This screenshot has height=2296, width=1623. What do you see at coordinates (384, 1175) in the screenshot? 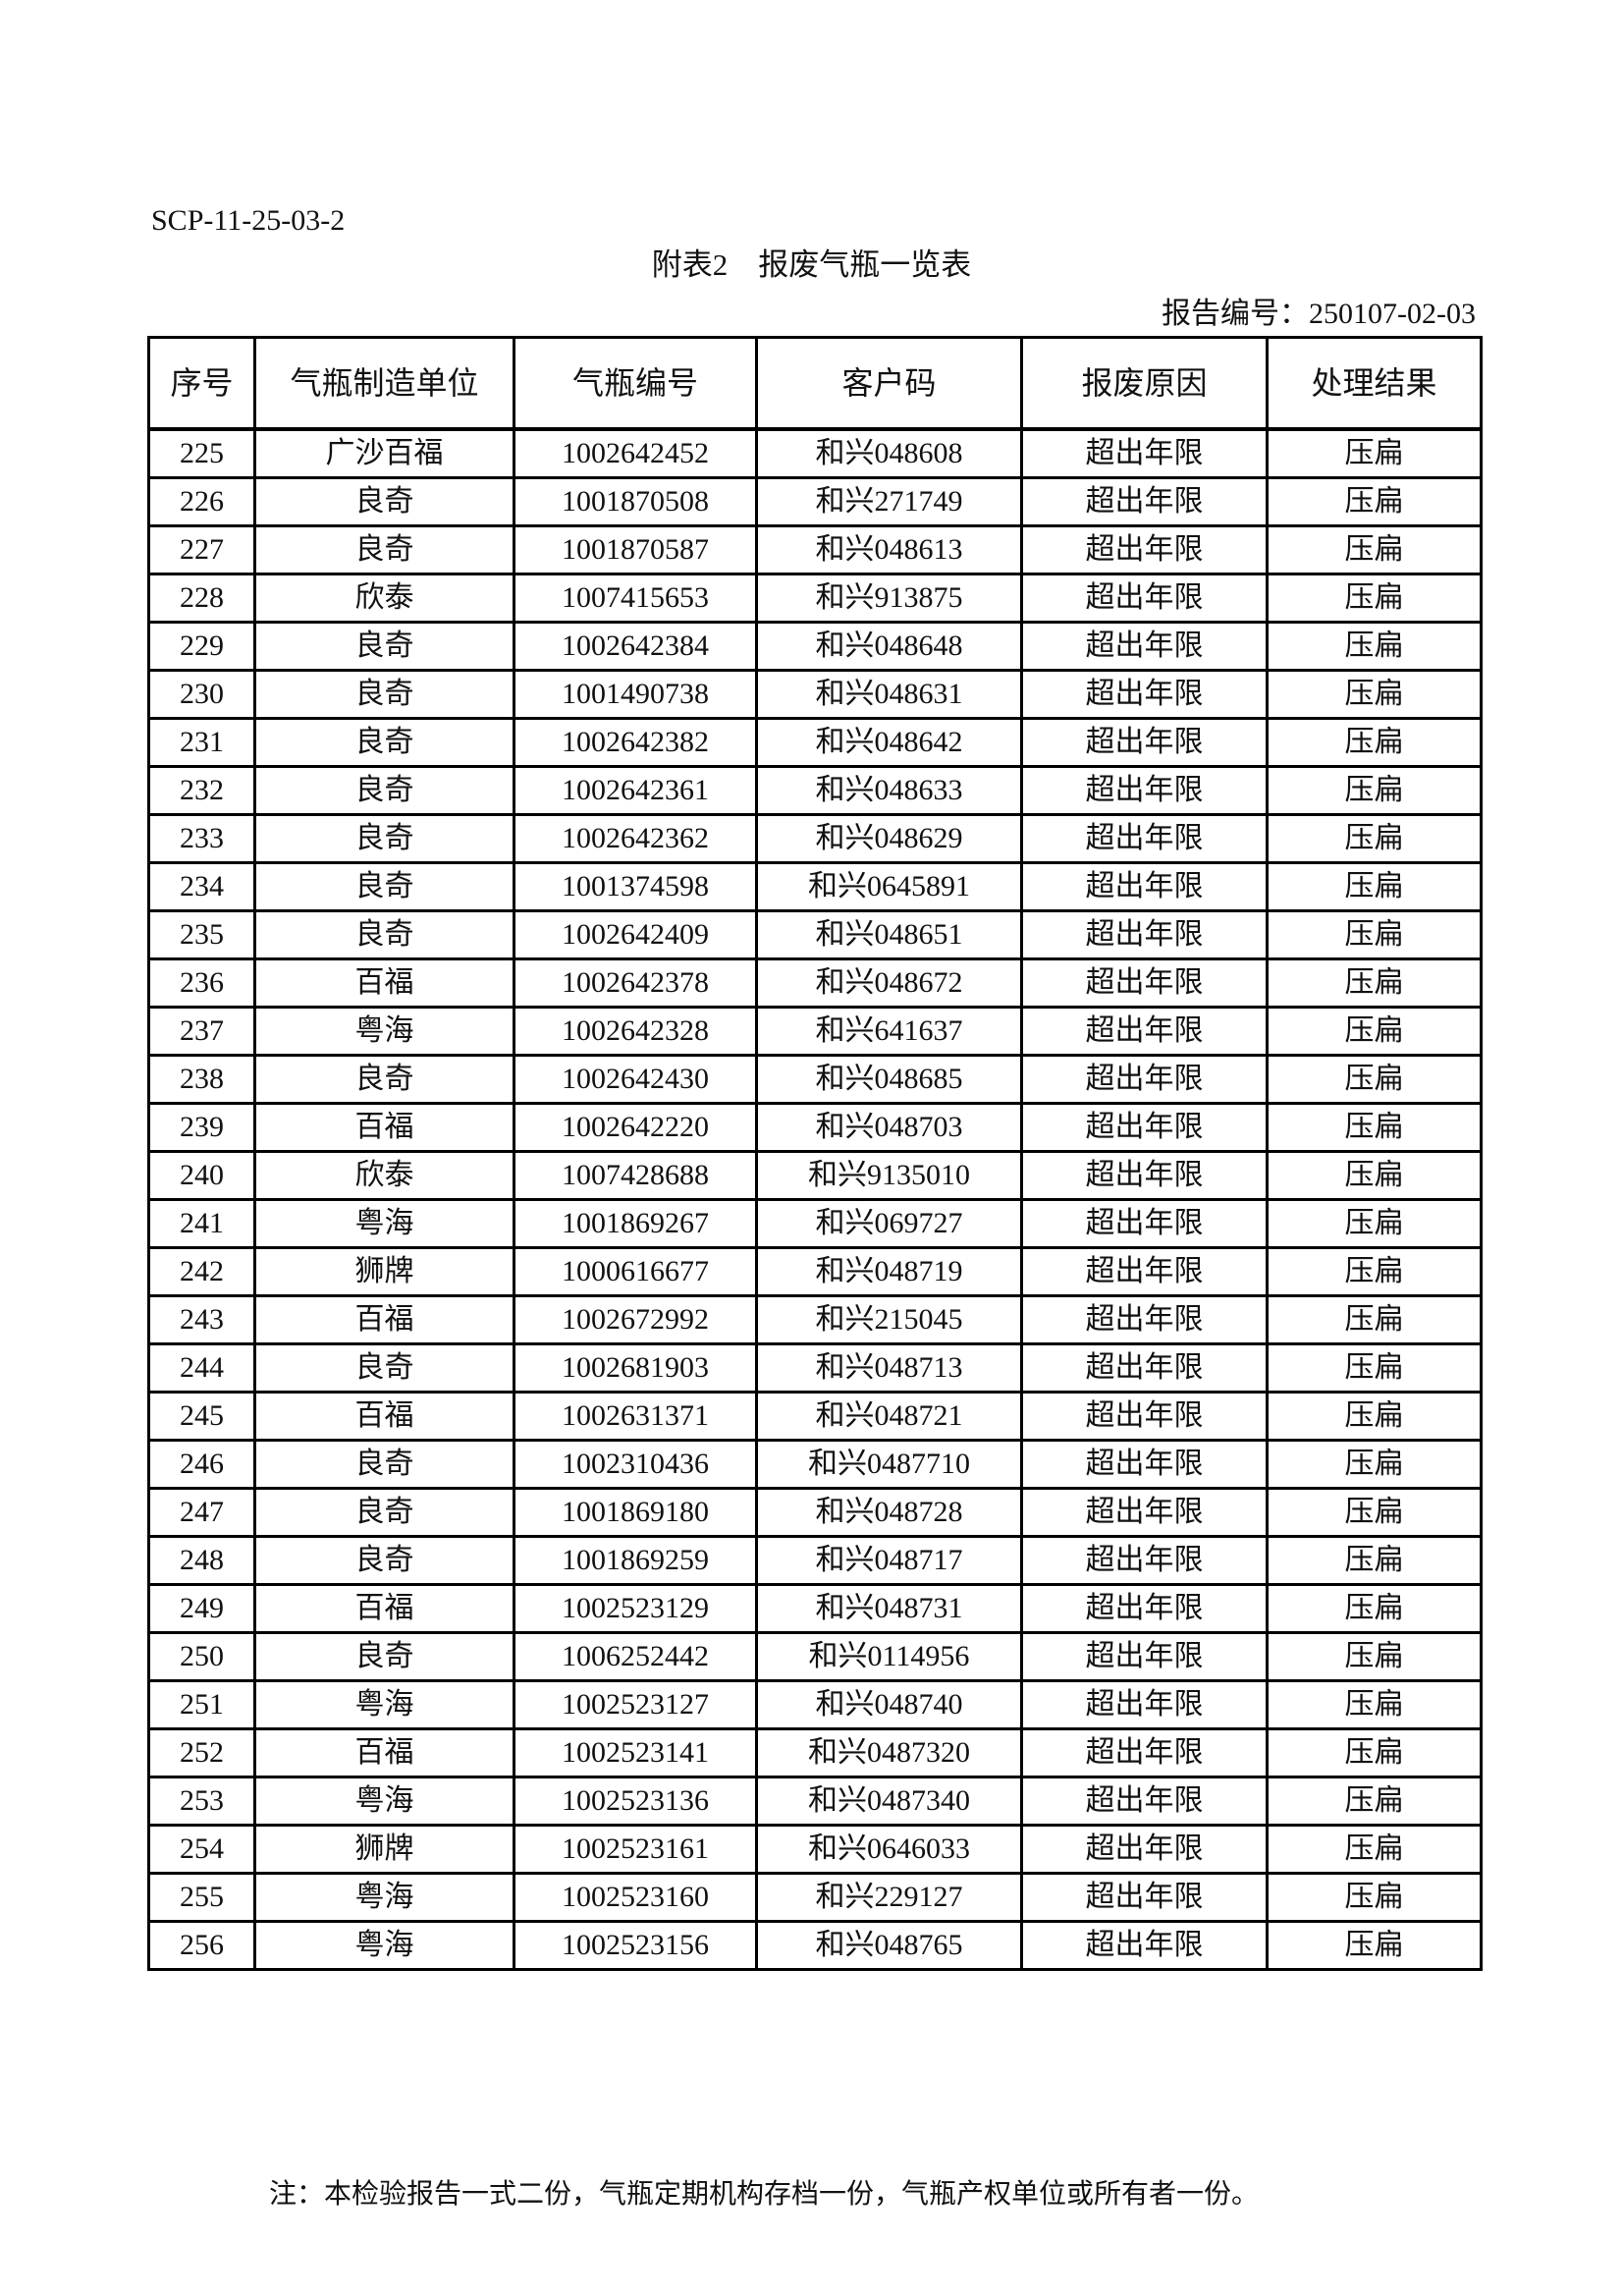
I see `col-manufacturer-cell: 欣泰` at bounding box center [384, 1175].